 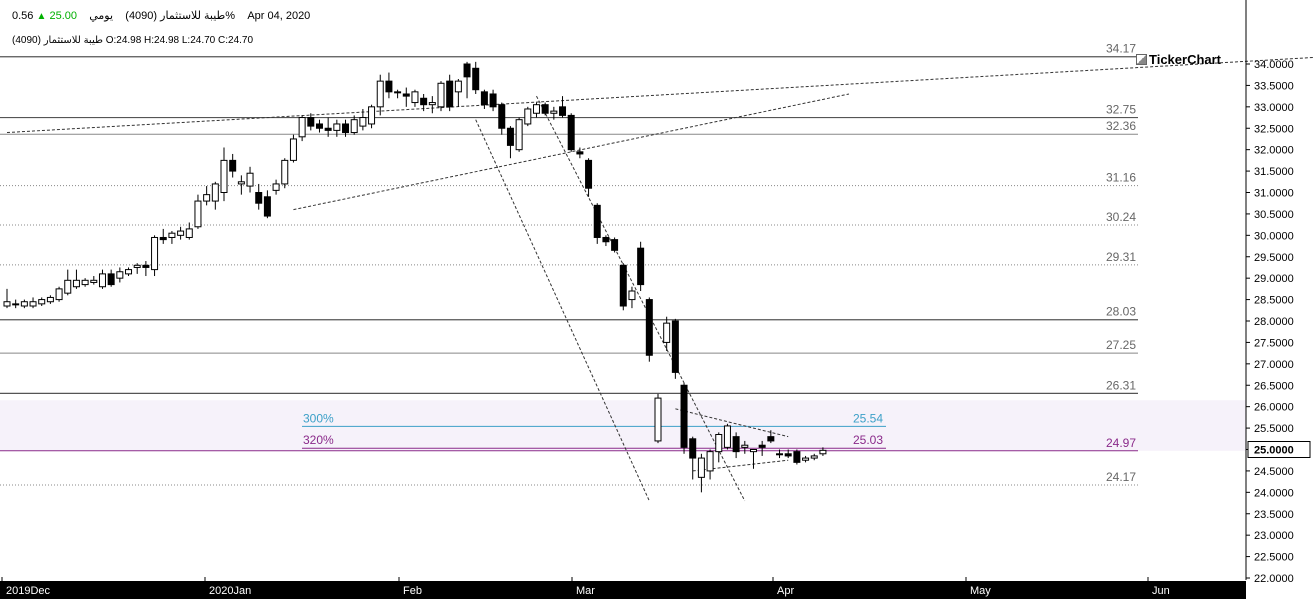 What do you see at coordinates (1274, 386) in the screenshot?
I see `y-tick-label: 26.5000` at bounding box center [1274, 386].